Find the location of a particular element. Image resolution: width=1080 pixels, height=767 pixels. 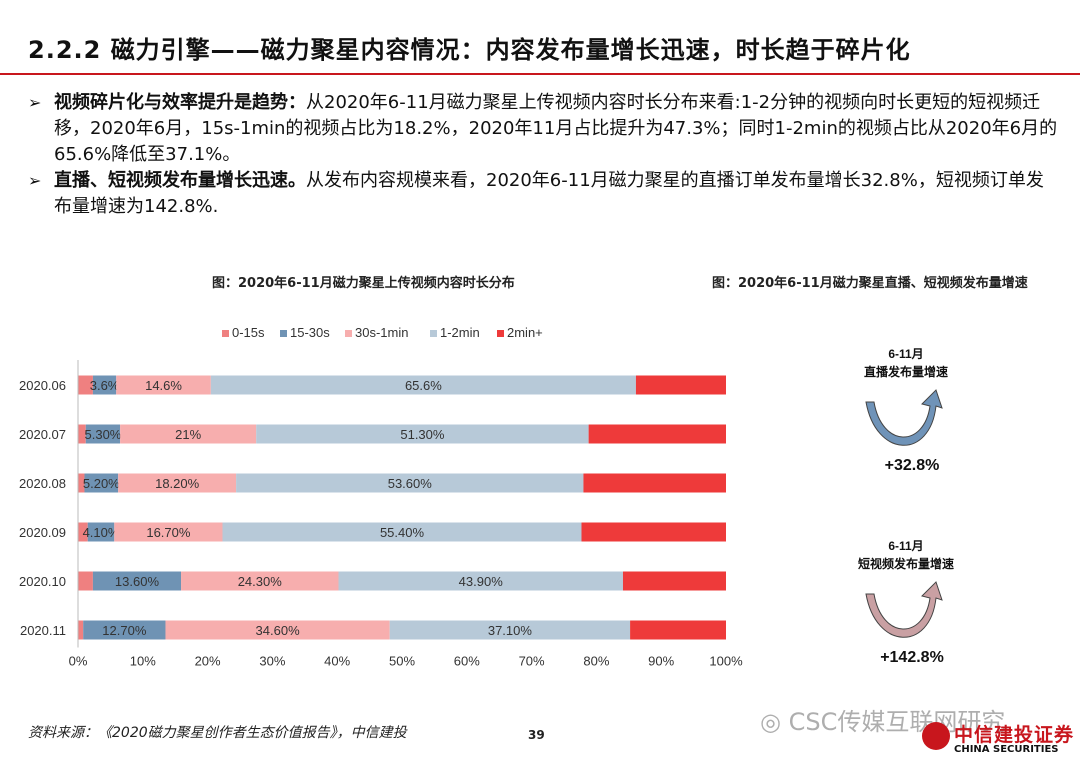

data-label: 12.70% is located at coordinates (124, 630).